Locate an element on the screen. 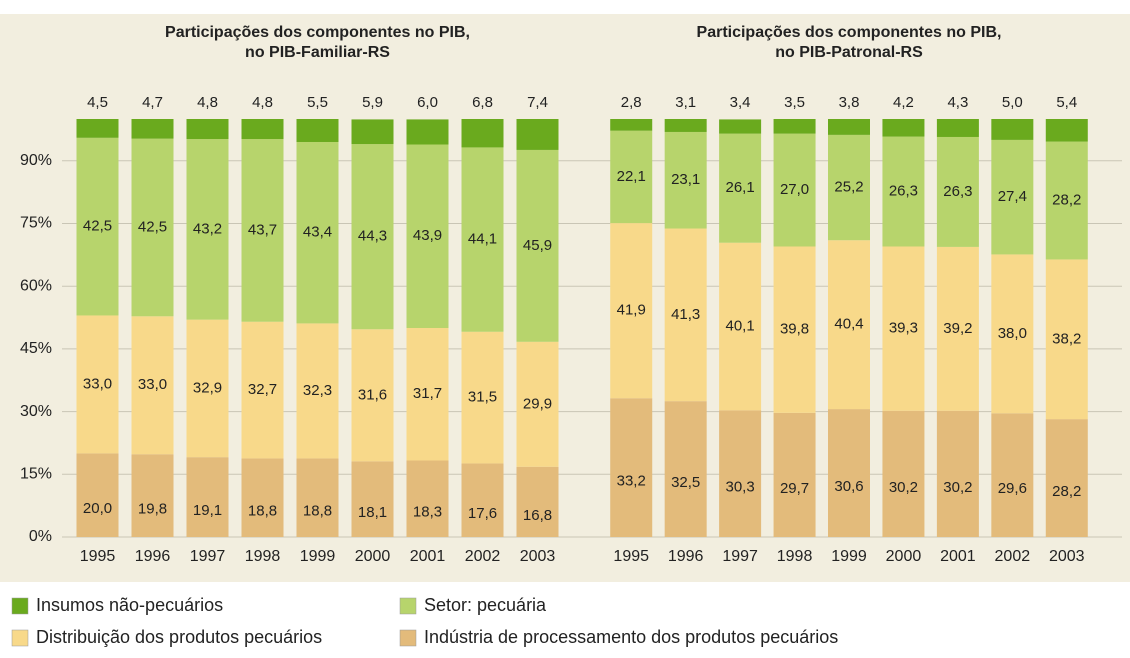 The height and width of the screenshot is (658, 1130). data-label: 43,2 is located at coordinates (207, 228).